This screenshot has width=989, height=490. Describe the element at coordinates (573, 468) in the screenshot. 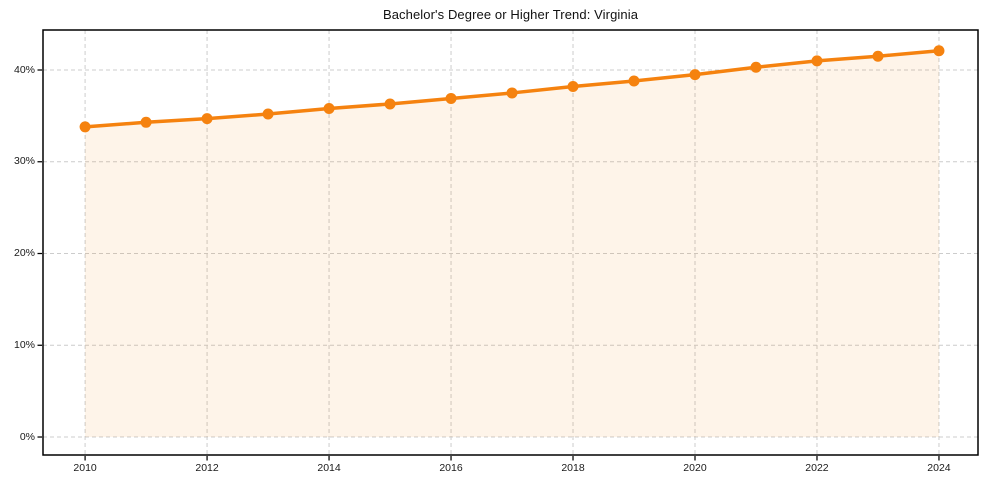

I see `x-tick-label: 2018` at that location.